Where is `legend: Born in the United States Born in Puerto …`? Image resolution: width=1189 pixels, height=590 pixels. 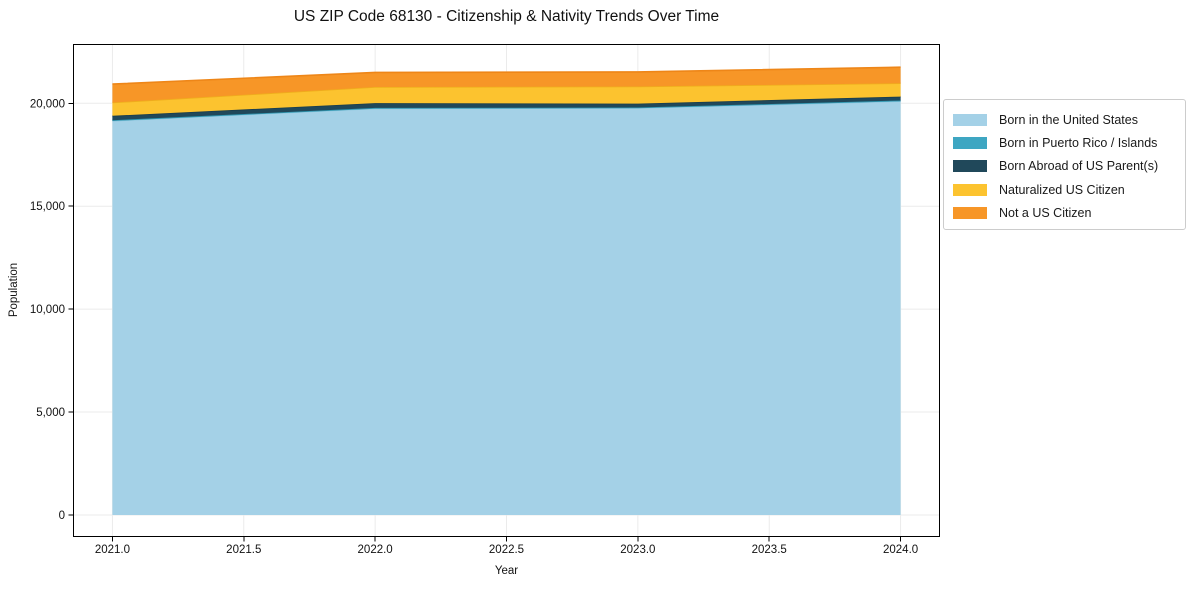
legend: Born in the United States Born in Puerto … is located at coordinates (1064, 164).